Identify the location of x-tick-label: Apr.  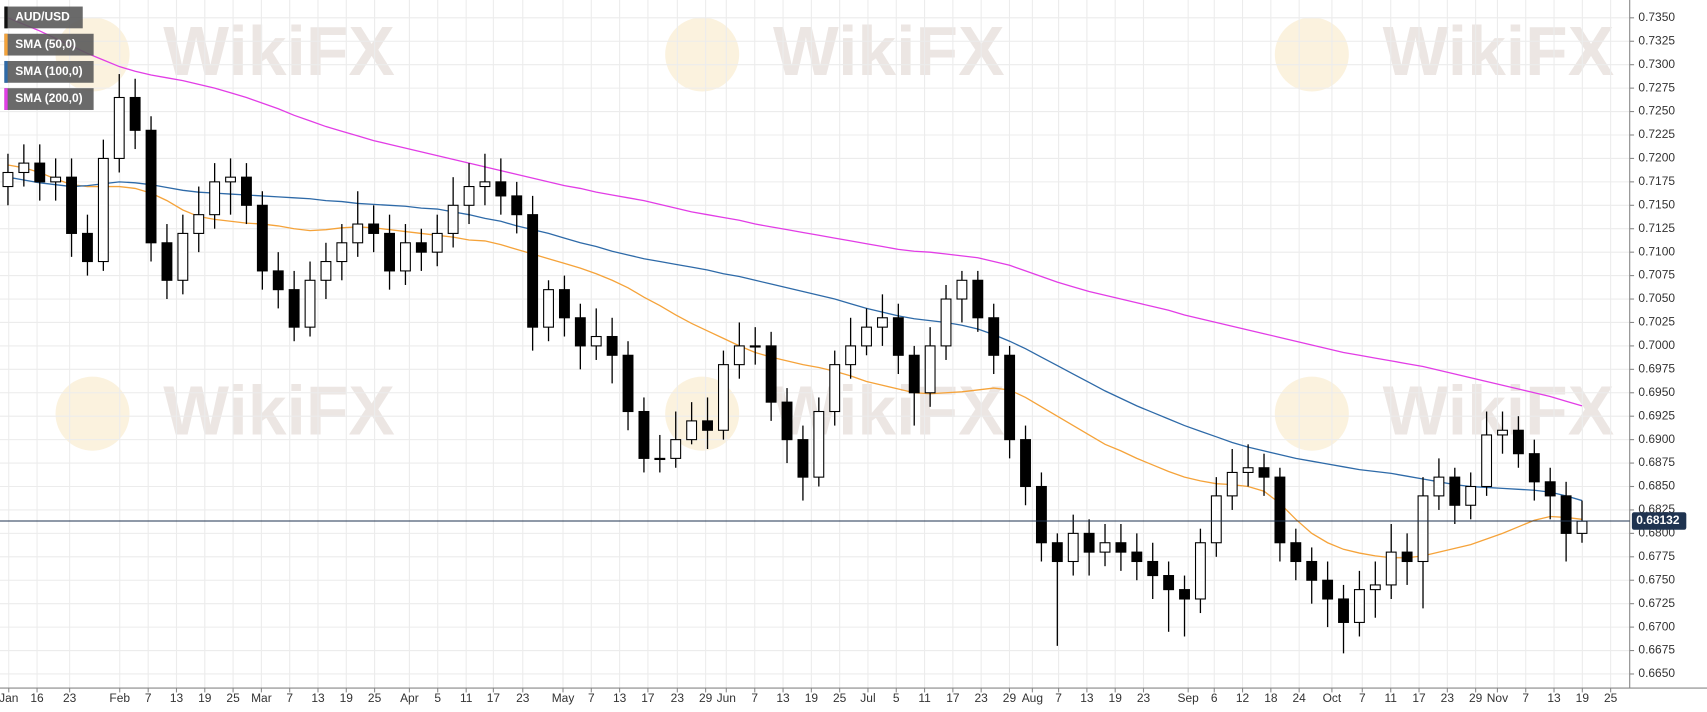
(409, 698).